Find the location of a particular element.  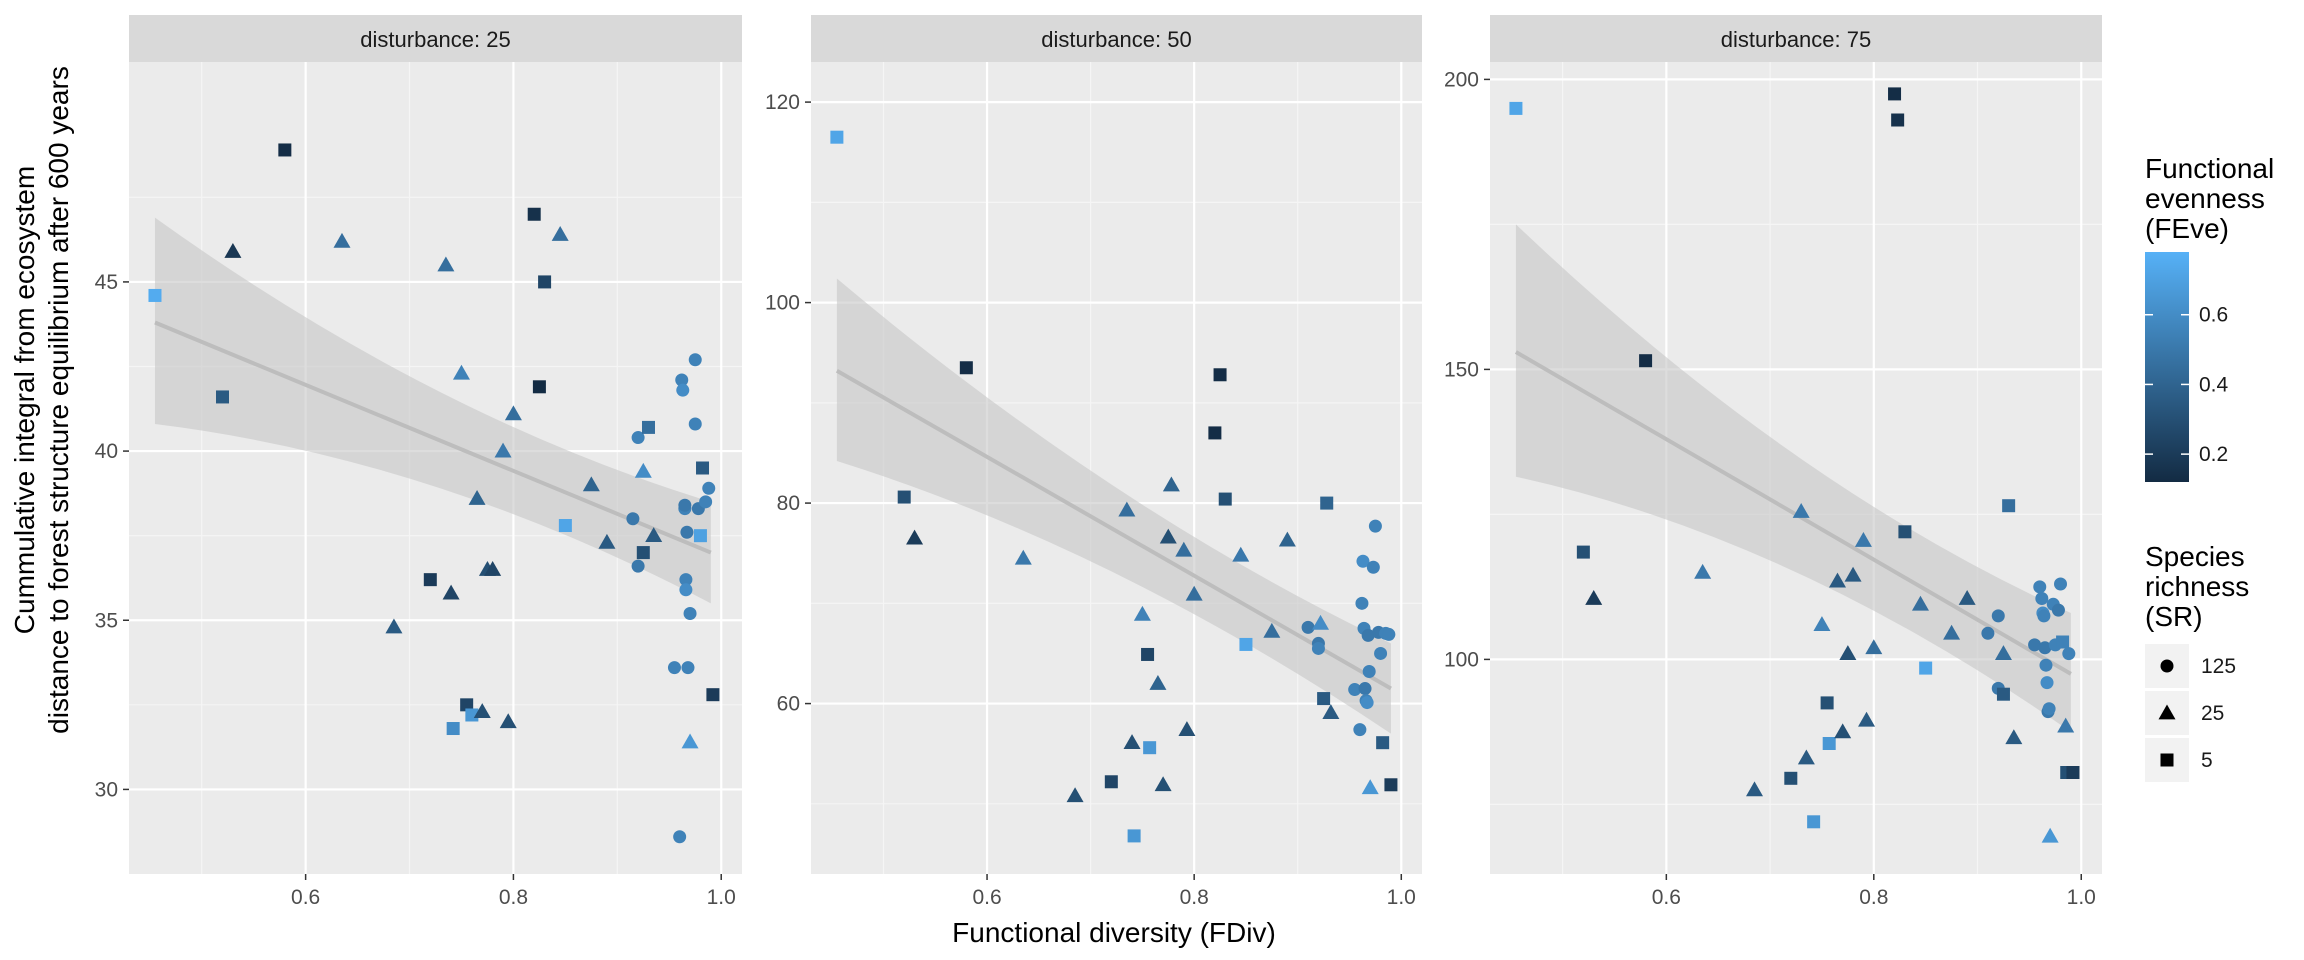

color-legend-bar is located at coordinates (2167, 367).